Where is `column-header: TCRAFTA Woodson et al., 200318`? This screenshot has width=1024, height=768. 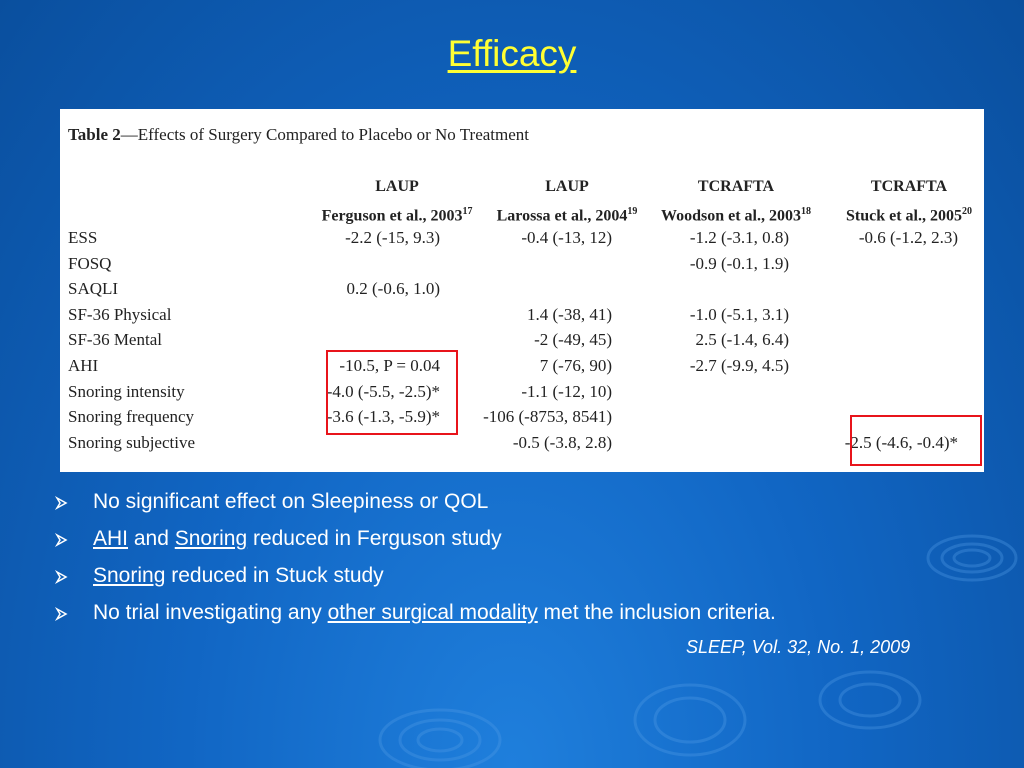
column-header: TCRAFTA Woodson et al., 200318 is located at coordinates (736, 201).